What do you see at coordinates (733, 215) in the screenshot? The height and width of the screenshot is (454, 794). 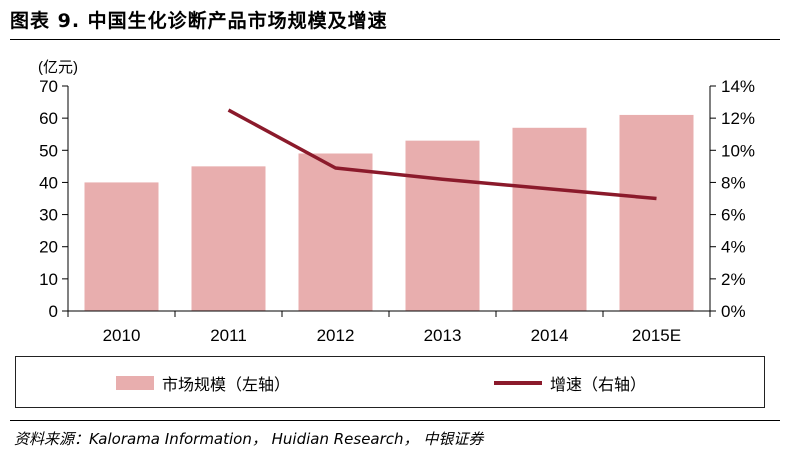 I see `right-tick-label: 6%` at bounding box center [733, 215].